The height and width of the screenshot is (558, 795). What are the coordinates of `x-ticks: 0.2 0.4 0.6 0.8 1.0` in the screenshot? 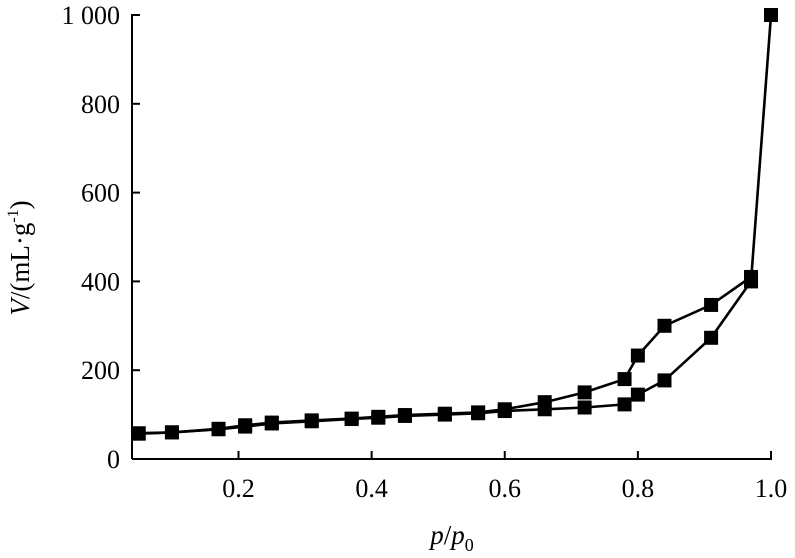 It's located at (504, 477).